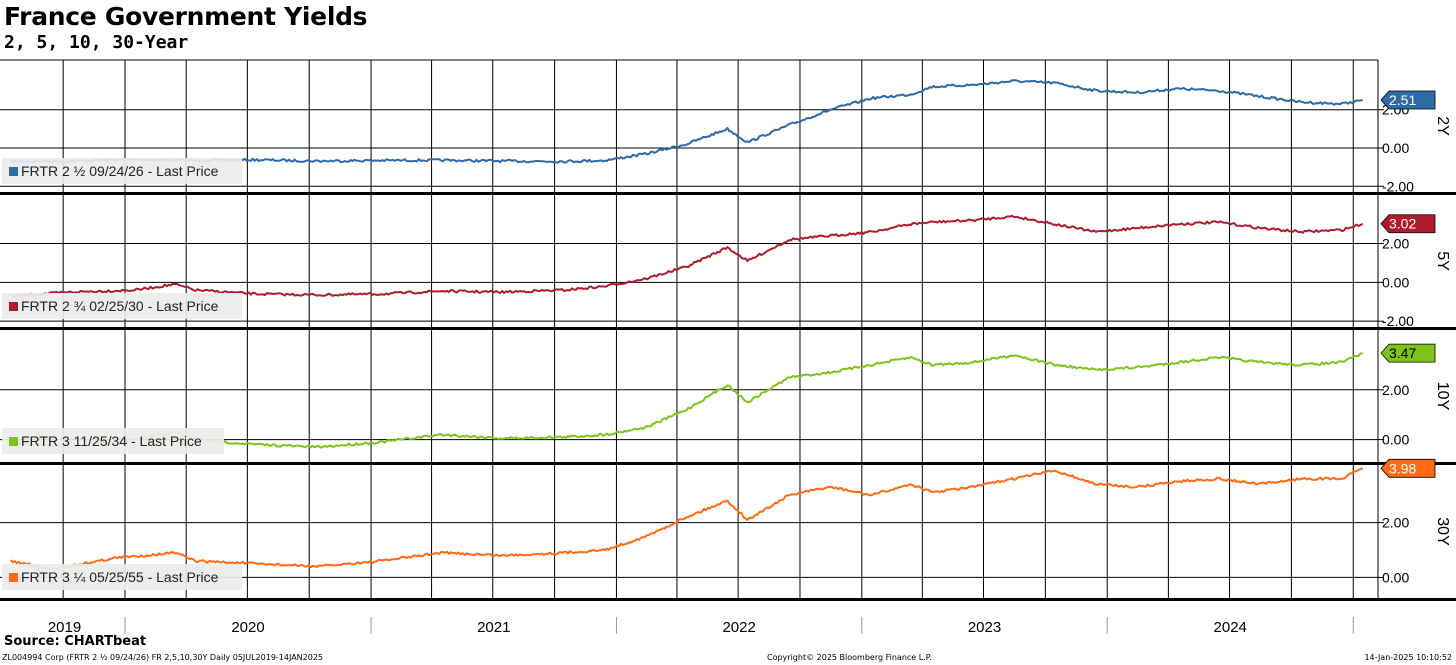 Image resolution: width=1456 pixels, height=665 pixels. What do you see at coordinates (64, 627) in the screenshot?
I see `year-label: 2019` at bounding box center [64, 627].